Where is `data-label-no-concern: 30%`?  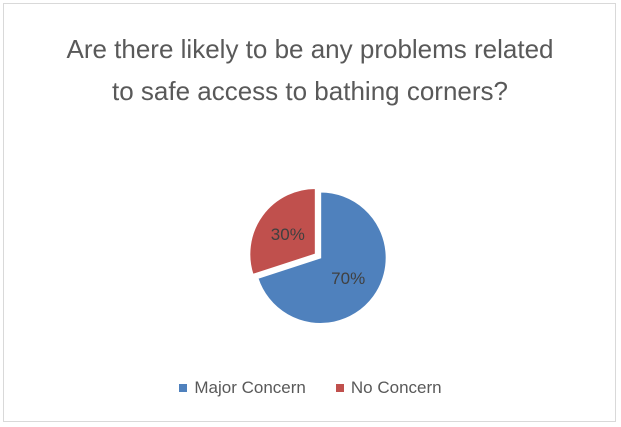 data-label-no-concern: 30% is located at coordinates (288, 234).